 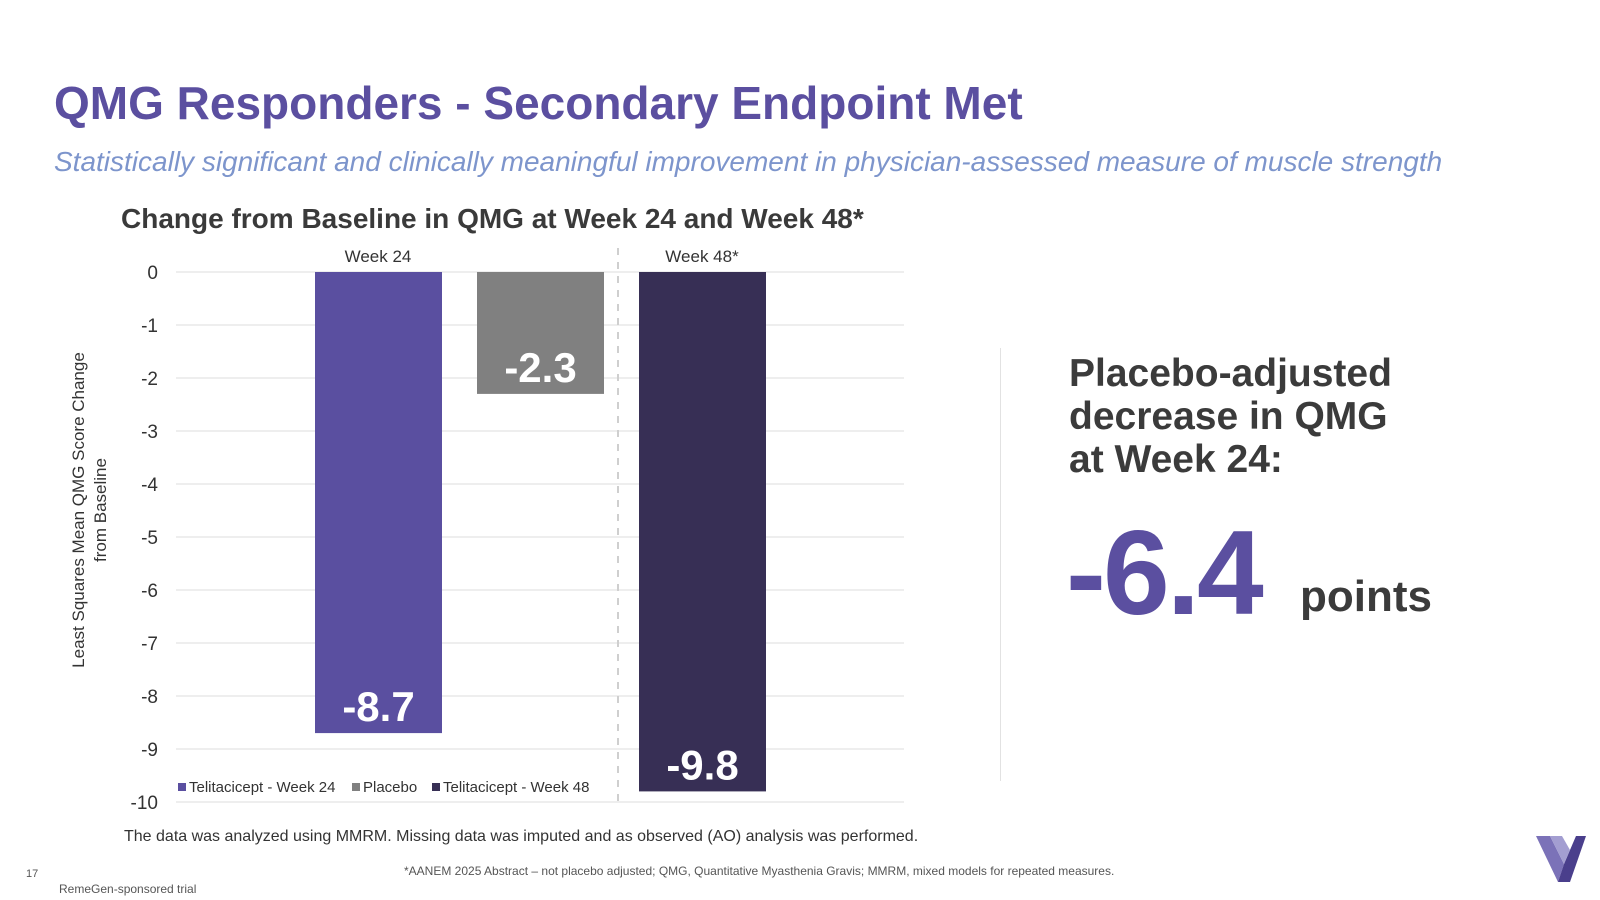 I want to click on slide-title: QMG Responders - Secondary Endpoint Met, so click(x=538, y=103).